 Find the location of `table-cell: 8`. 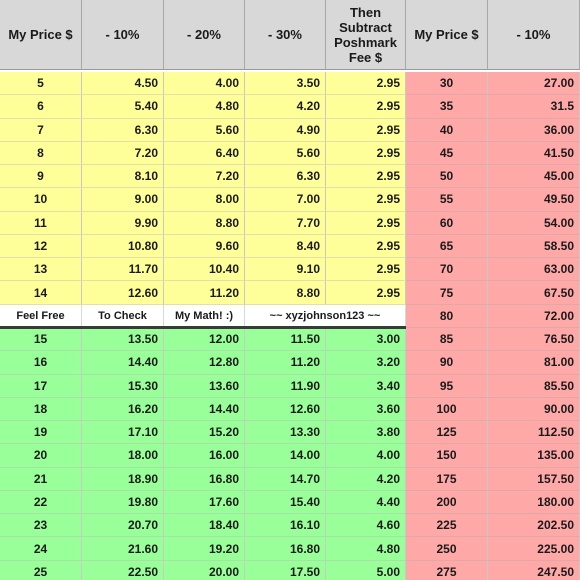

table-cell: 8 is located at coordinates (41, 153).